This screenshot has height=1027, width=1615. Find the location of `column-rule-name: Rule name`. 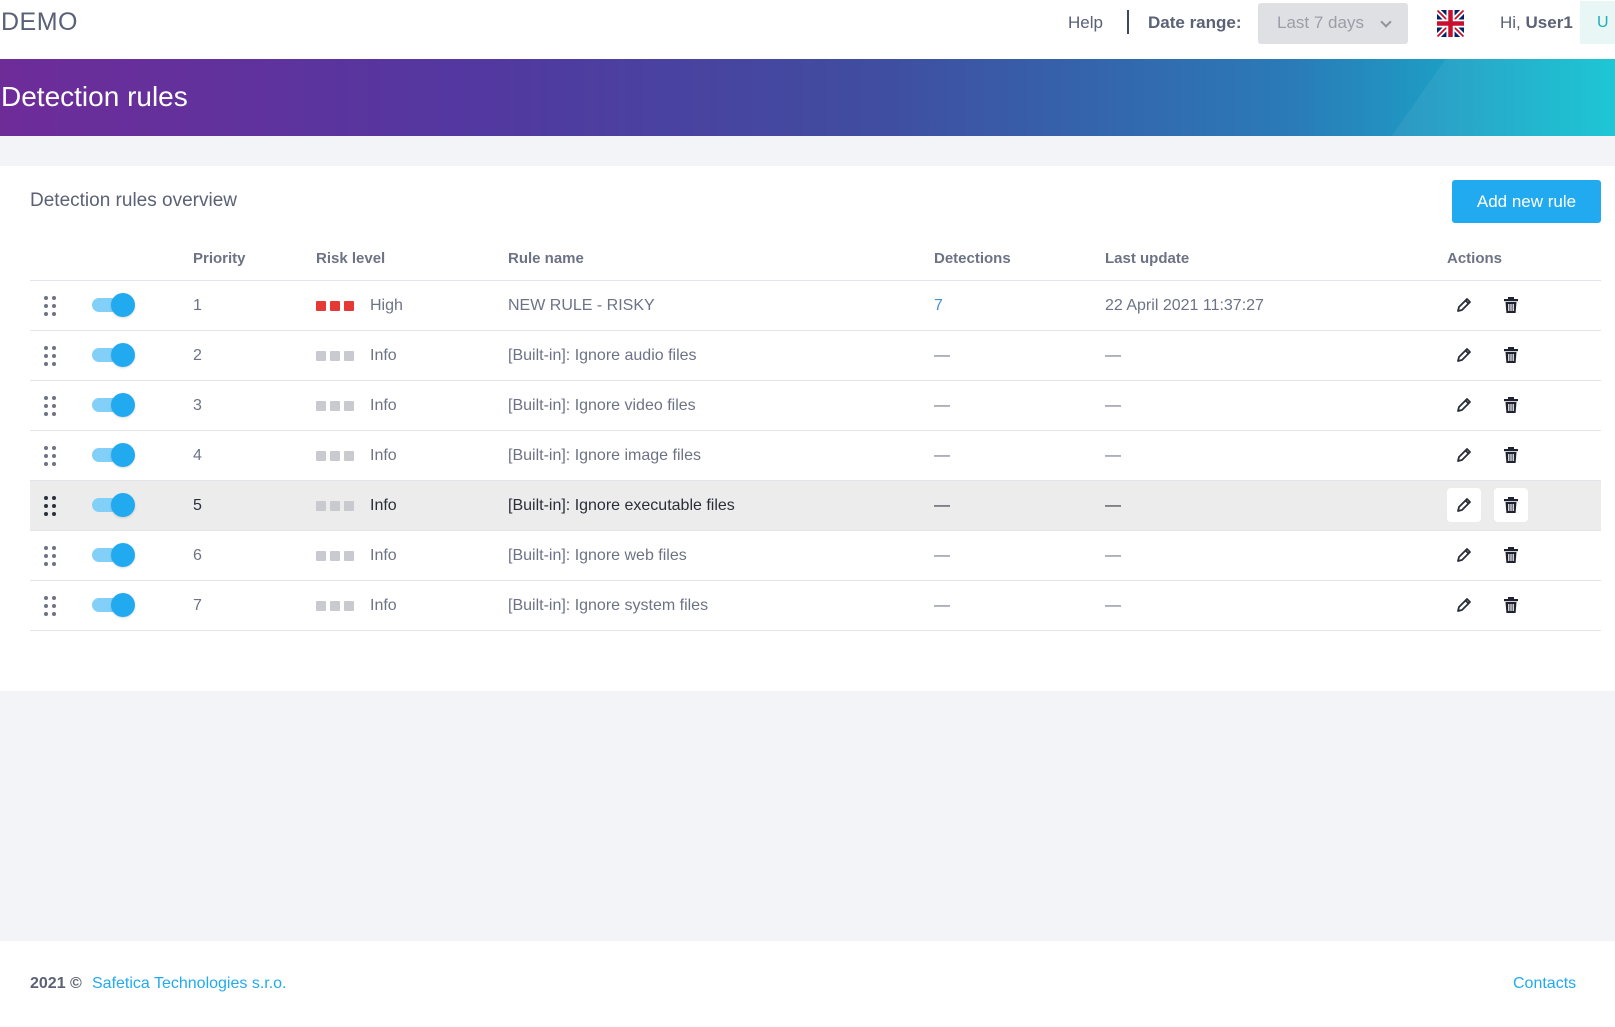

column-rule-name: Rule name is located at coordinates (546, 258).